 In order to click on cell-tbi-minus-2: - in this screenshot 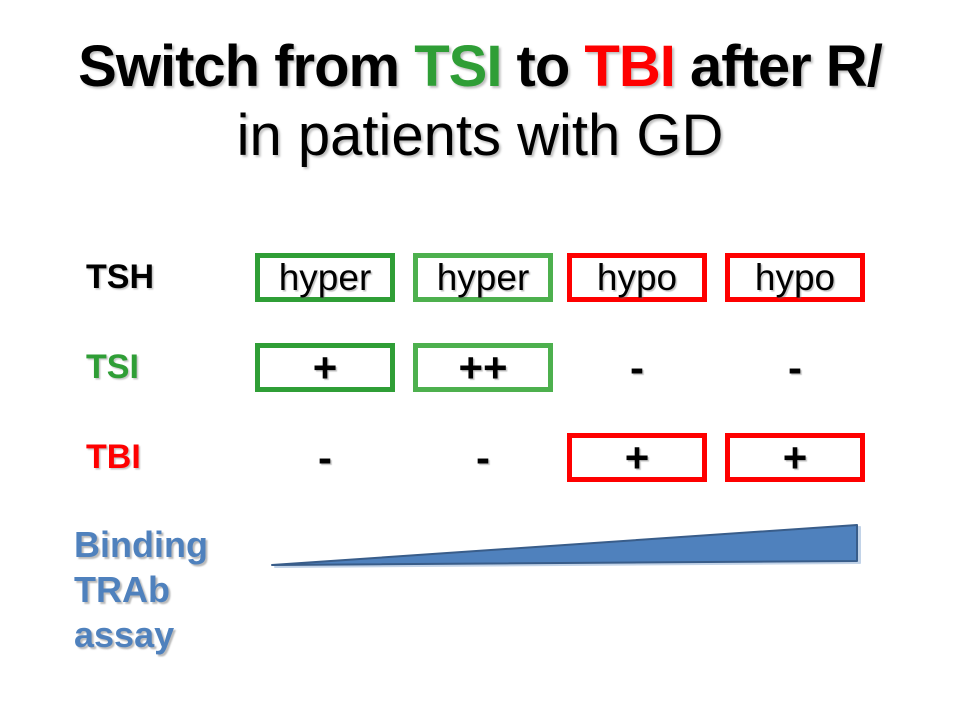, I will do `click(483, 457)`.